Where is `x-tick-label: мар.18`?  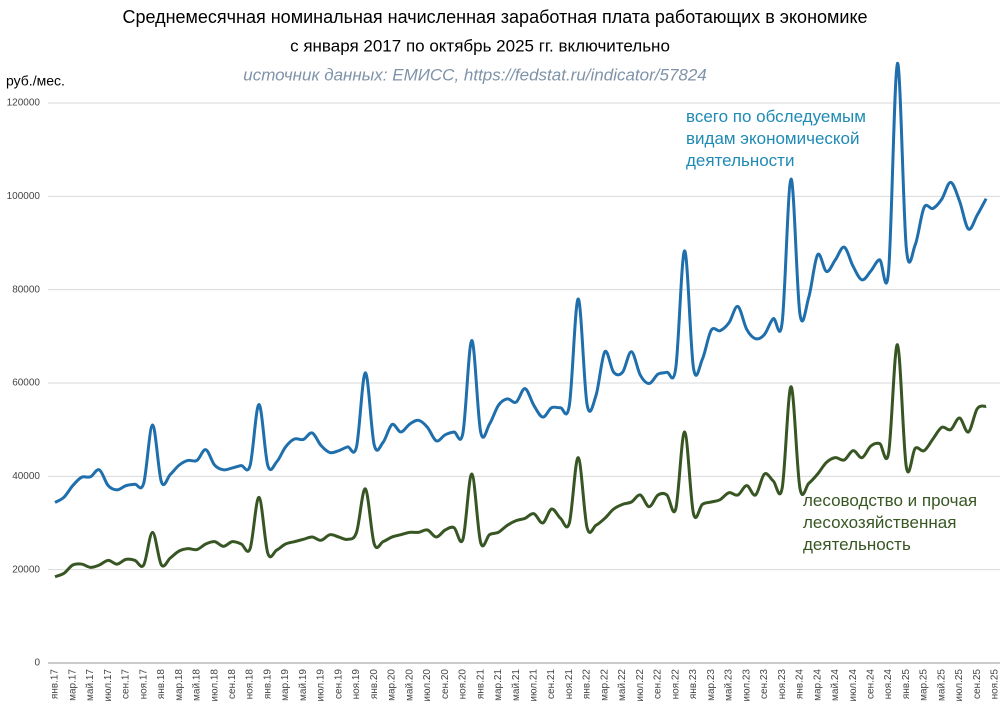 x-tick-label: мар.18 is located at coordinates (179, 685).